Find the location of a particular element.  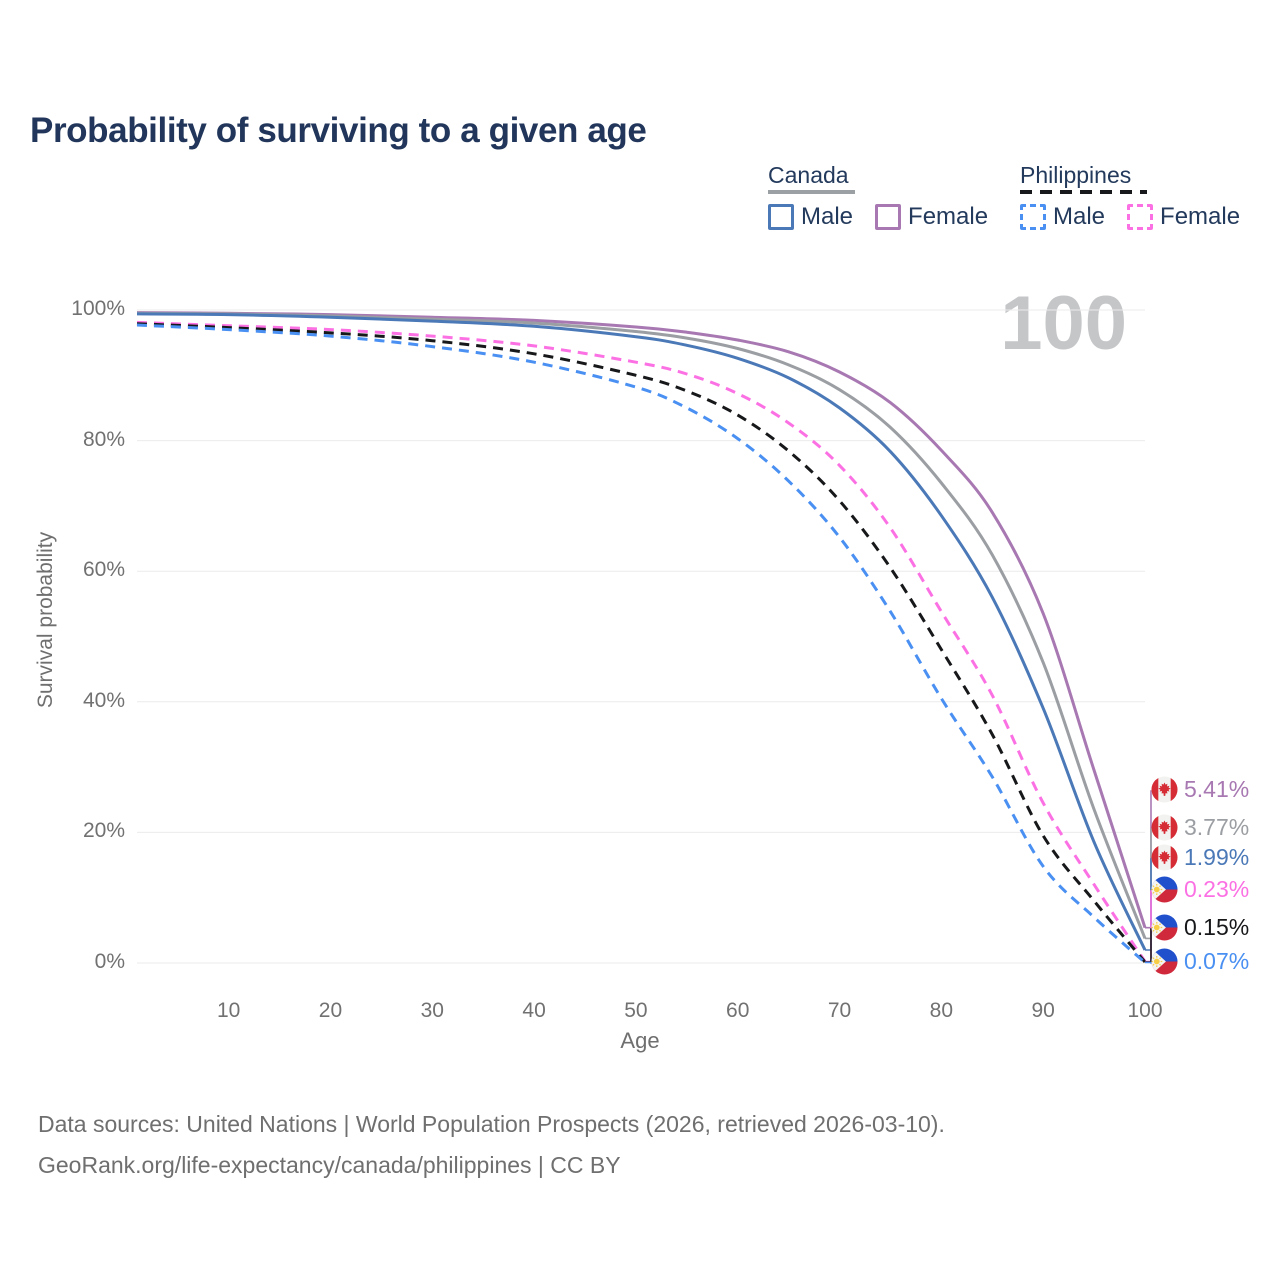

end-label-philippines-female: 0.23% is located at coordinates (1200, 889).